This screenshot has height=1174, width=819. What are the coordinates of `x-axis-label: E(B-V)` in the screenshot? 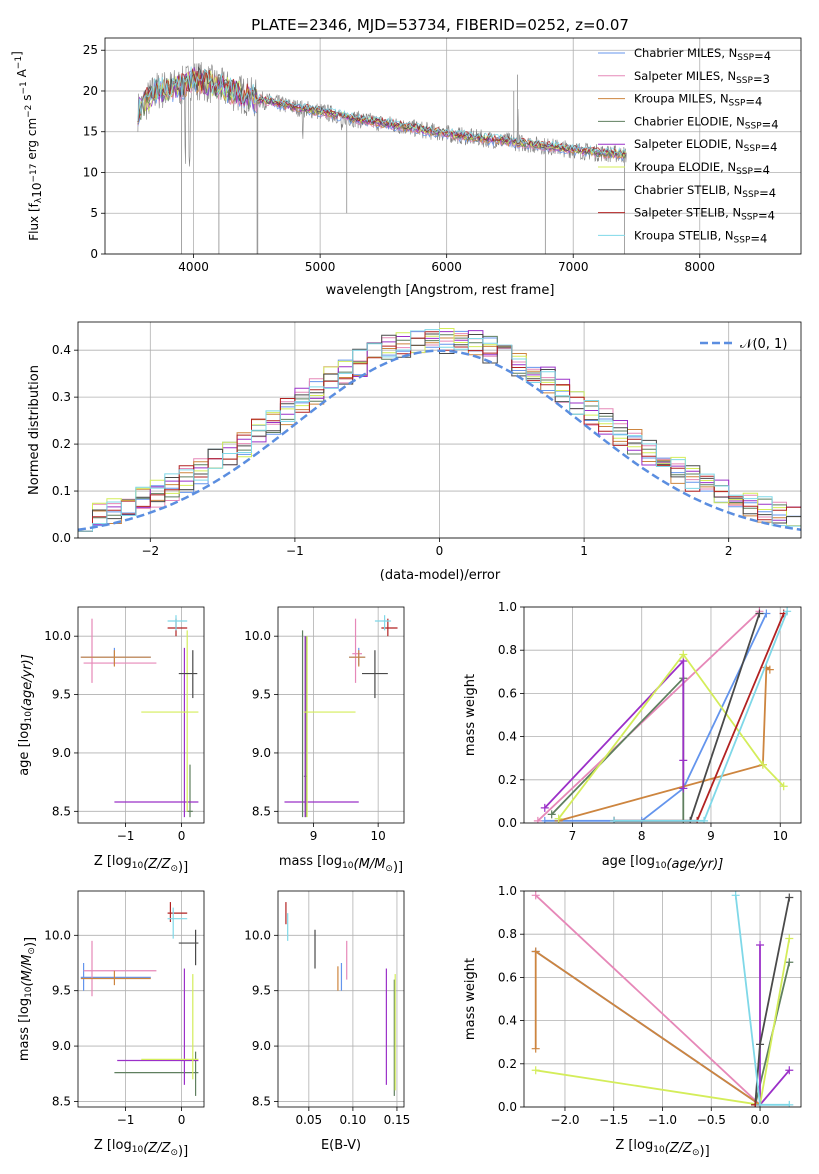 It's located at (341, 1145).